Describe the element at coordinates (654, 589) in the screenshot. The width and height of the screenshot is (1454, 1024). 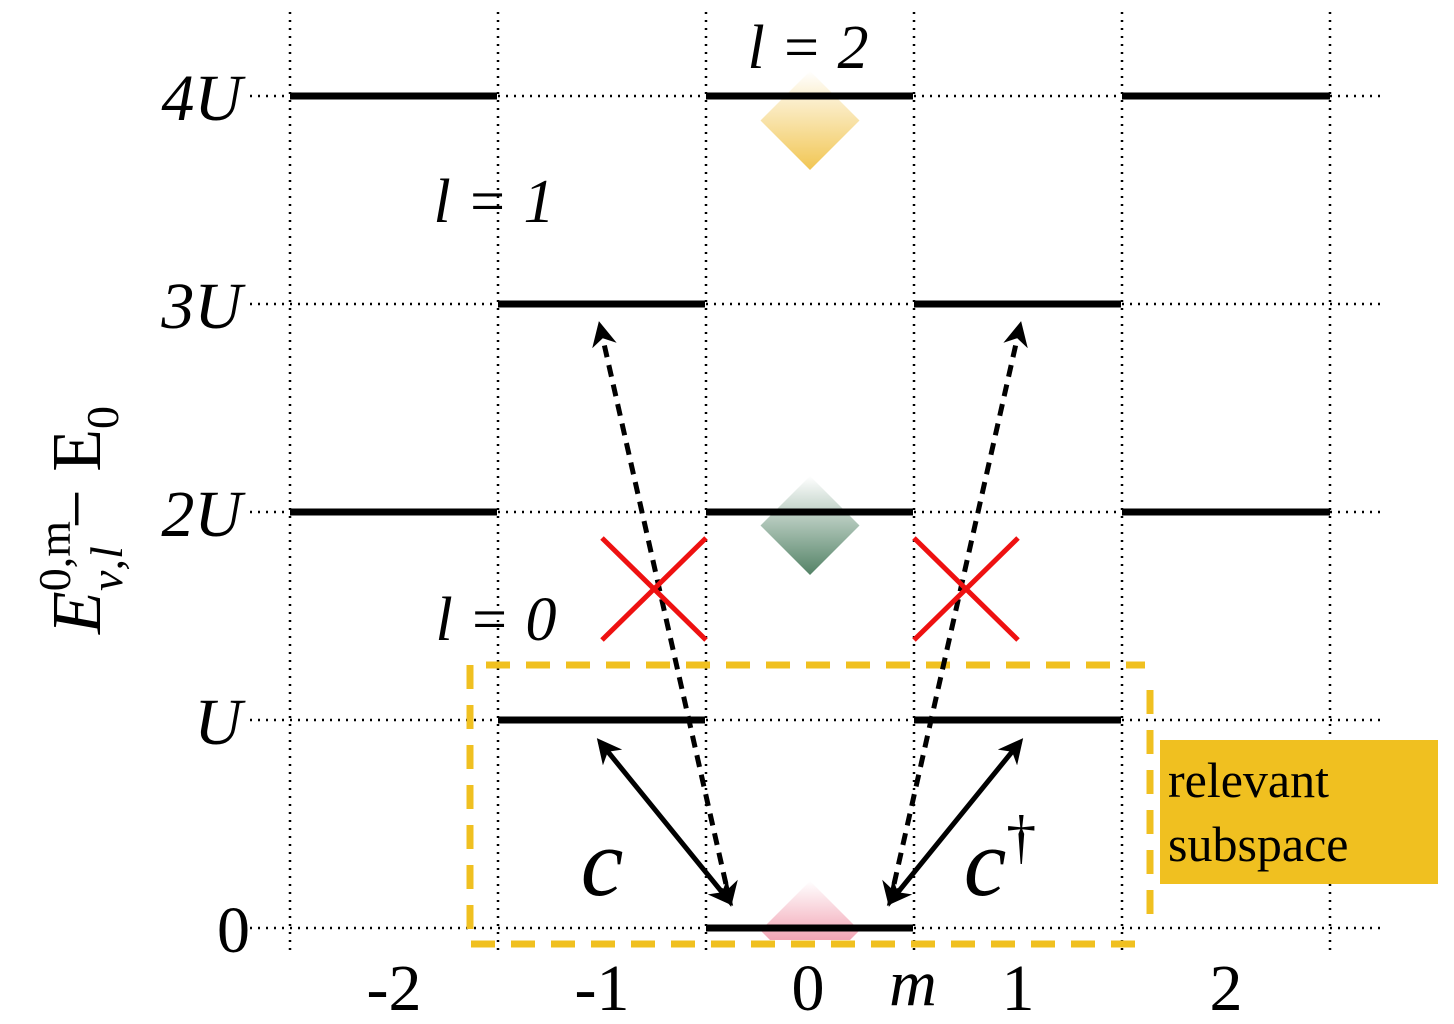
I see `forbidden-cross-left` at that location.